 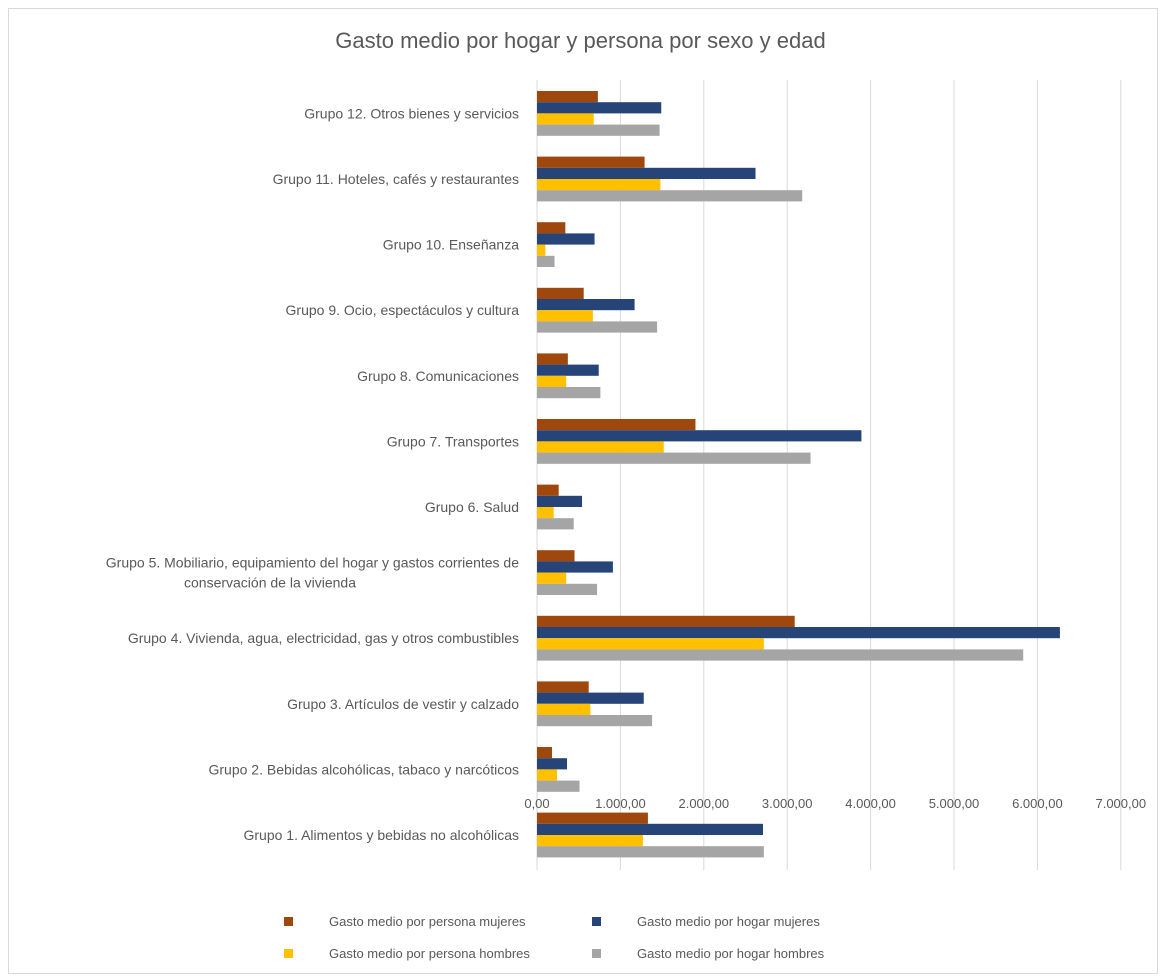 I want to click on legend-label: Gasto medio por persona hombres, so click(x=429, y=953).